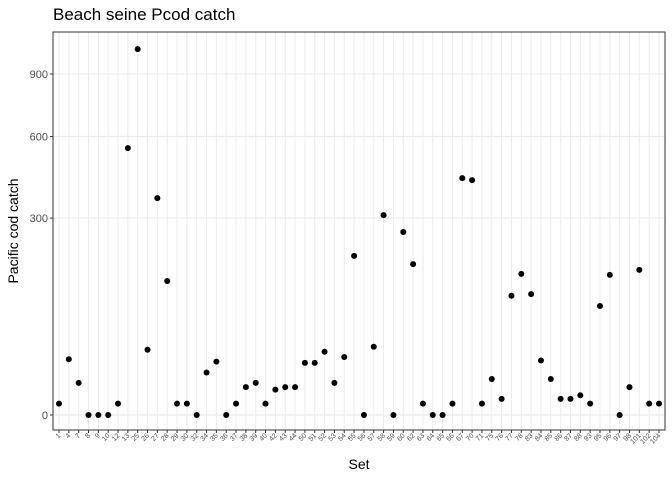 The width and height of the screenshot is (672, 485). Describe the element at coordinates (39, 75) in the screenshot. I see `y-tick-label: 900` at that location.